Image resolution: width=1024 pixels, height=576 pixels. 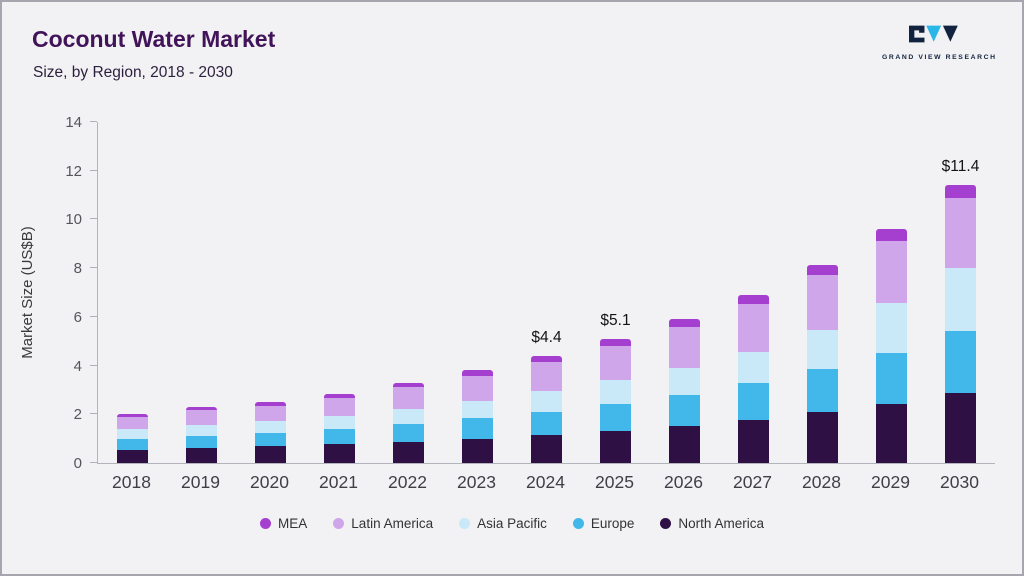 What do you see at coordinates (73, 122) in the screenshot?
I see `y-tick-label: 14` at bounding box center [73, 122].